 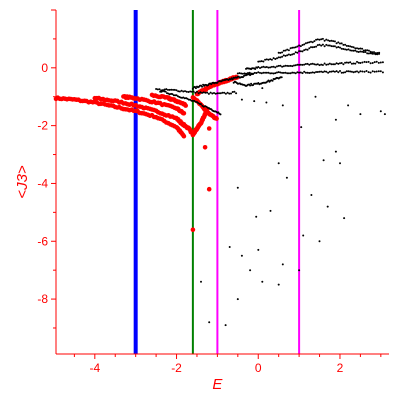 What do you see at coordinates (42, 126) in the screenshot?
I see `y-tick-label: -2` at bounding box center [42, 126].